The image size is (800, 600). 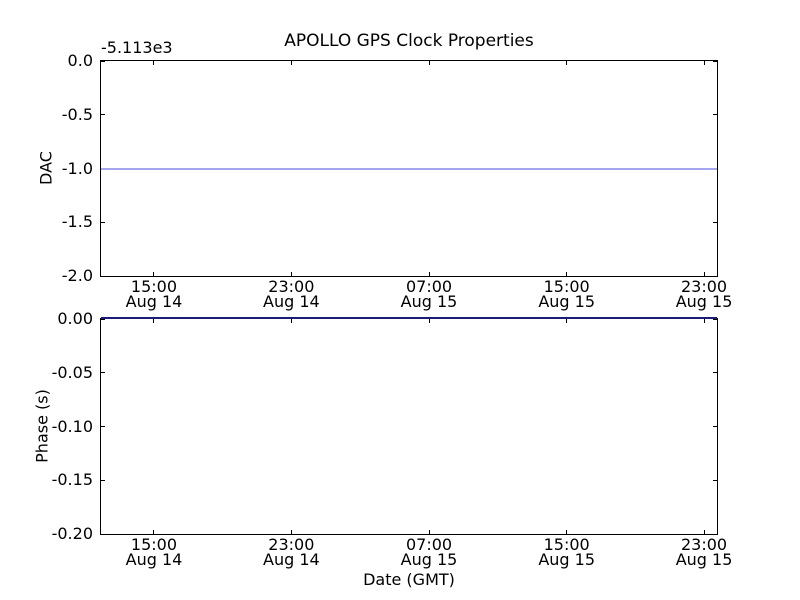 I want to click on y-tick-label: 0.0, so click(x=80, y=60).